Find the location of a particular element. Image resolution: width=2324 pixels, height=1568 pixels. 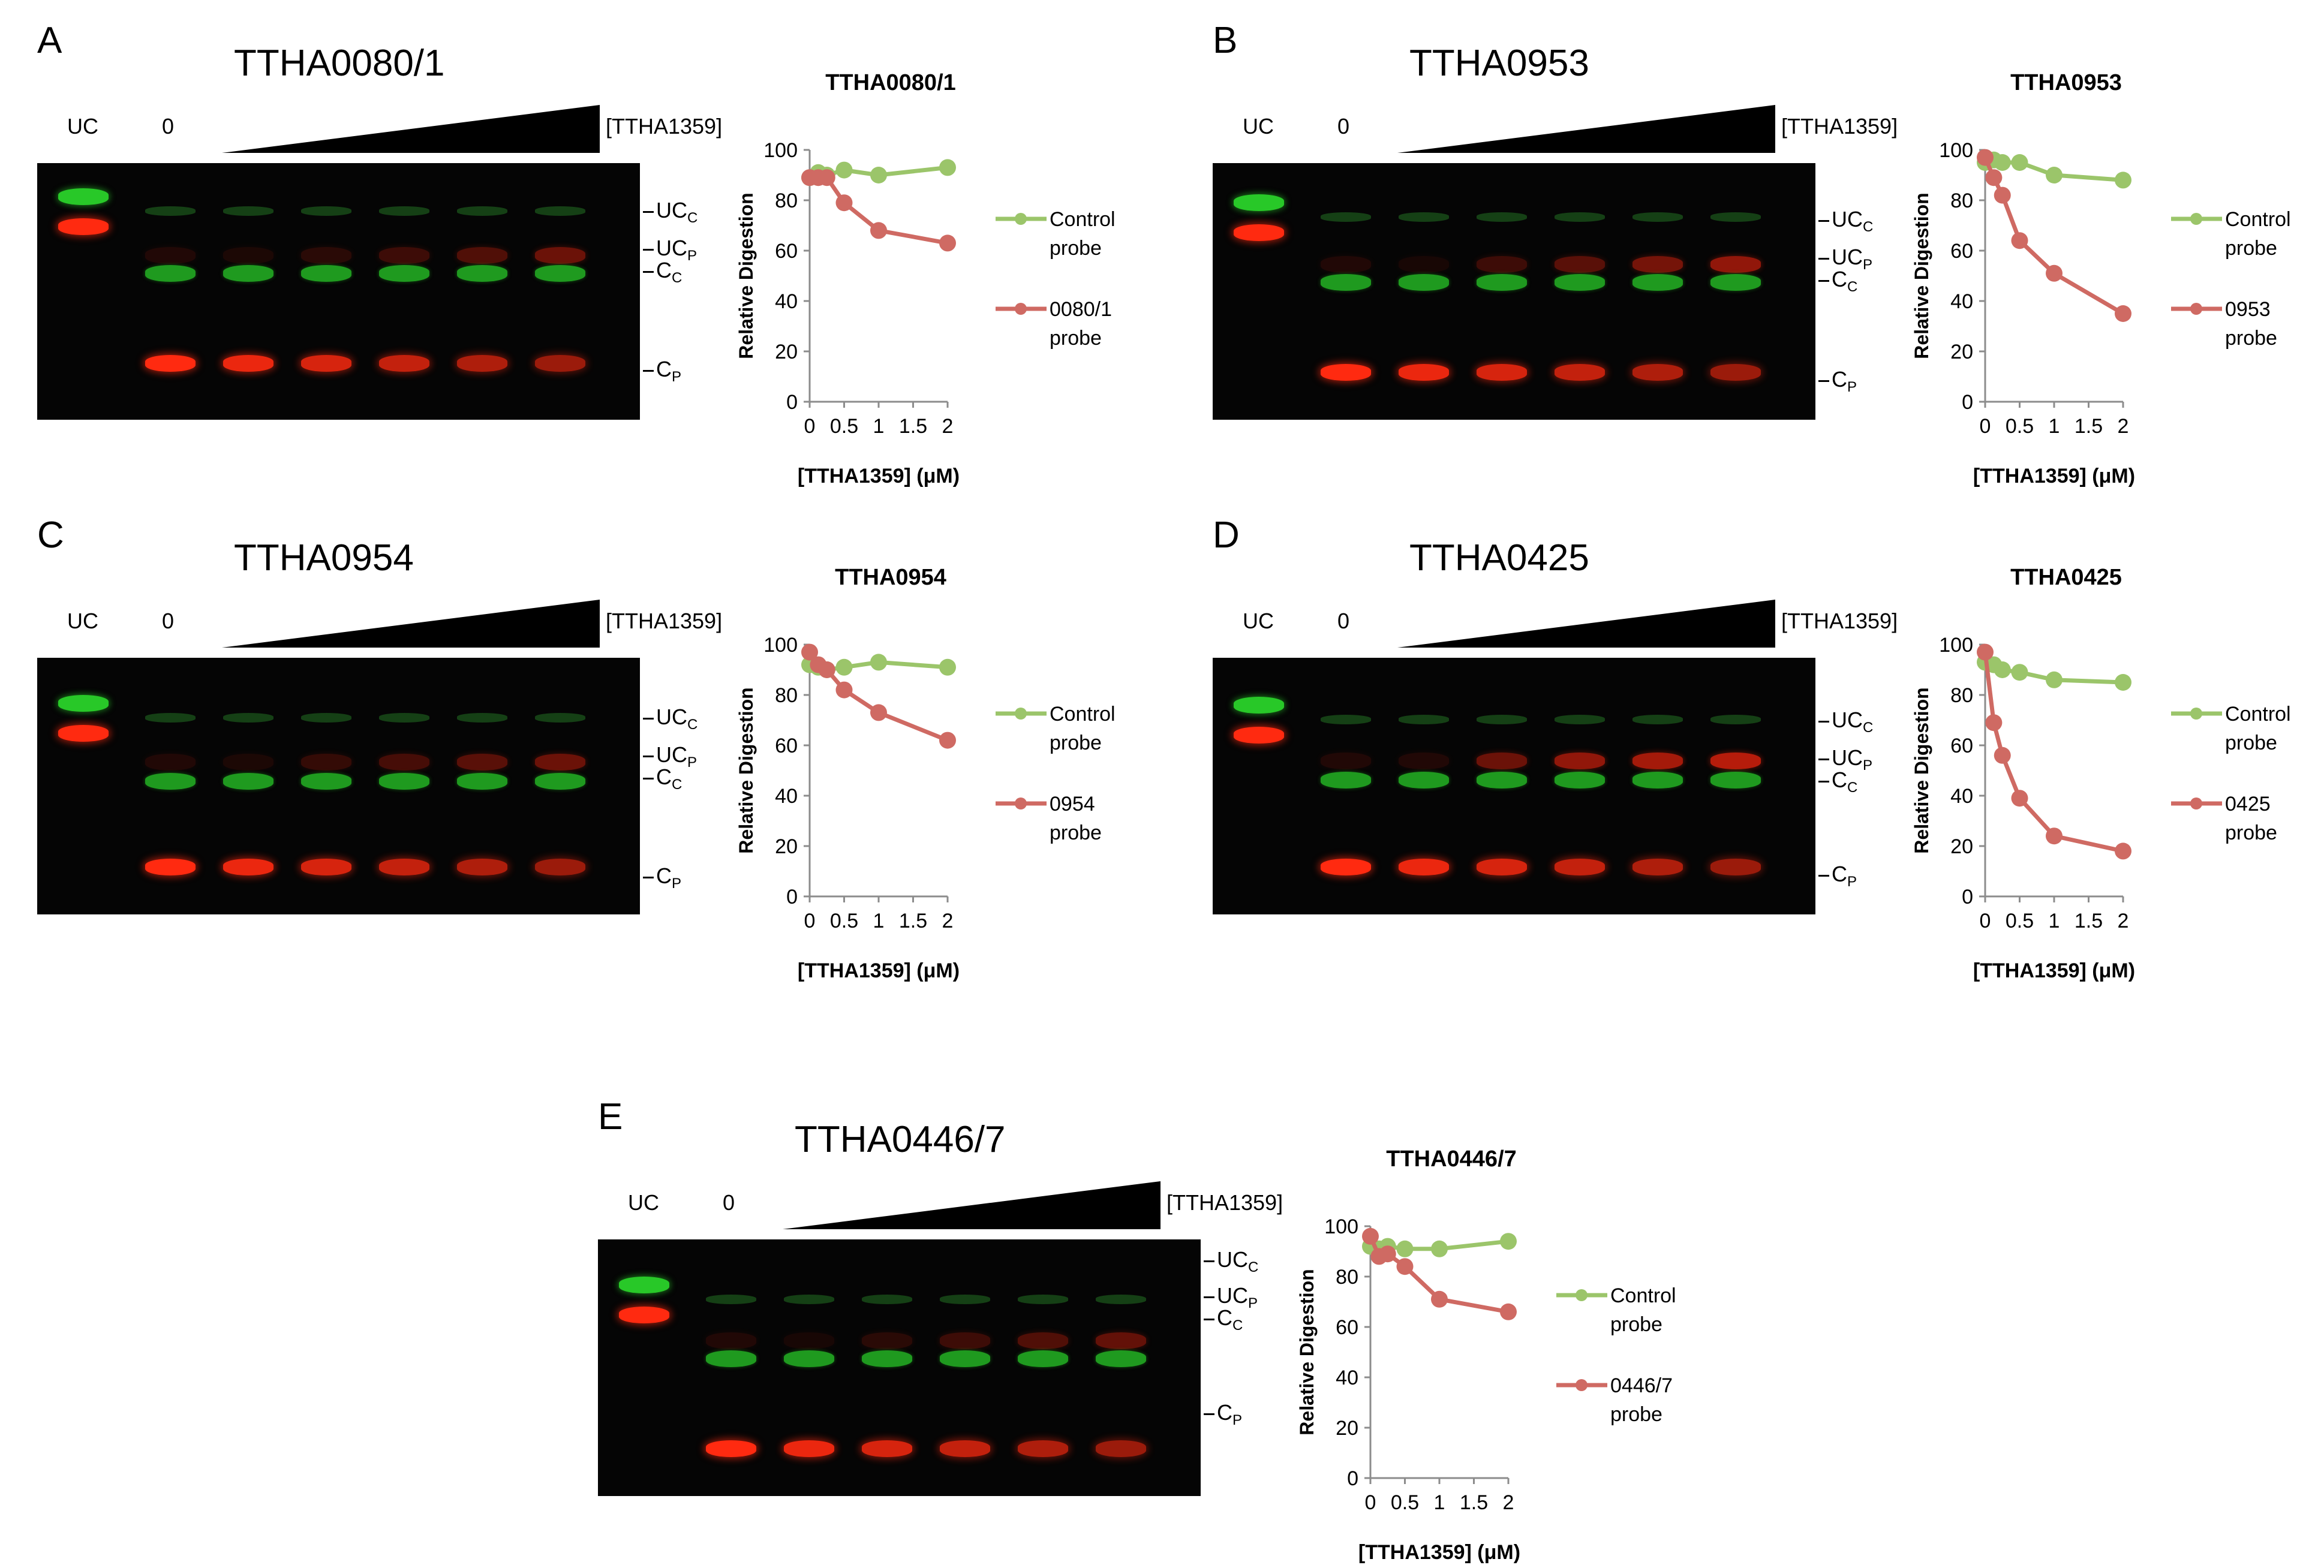

band-label-cc: CC is located at coordinates (662, 272).